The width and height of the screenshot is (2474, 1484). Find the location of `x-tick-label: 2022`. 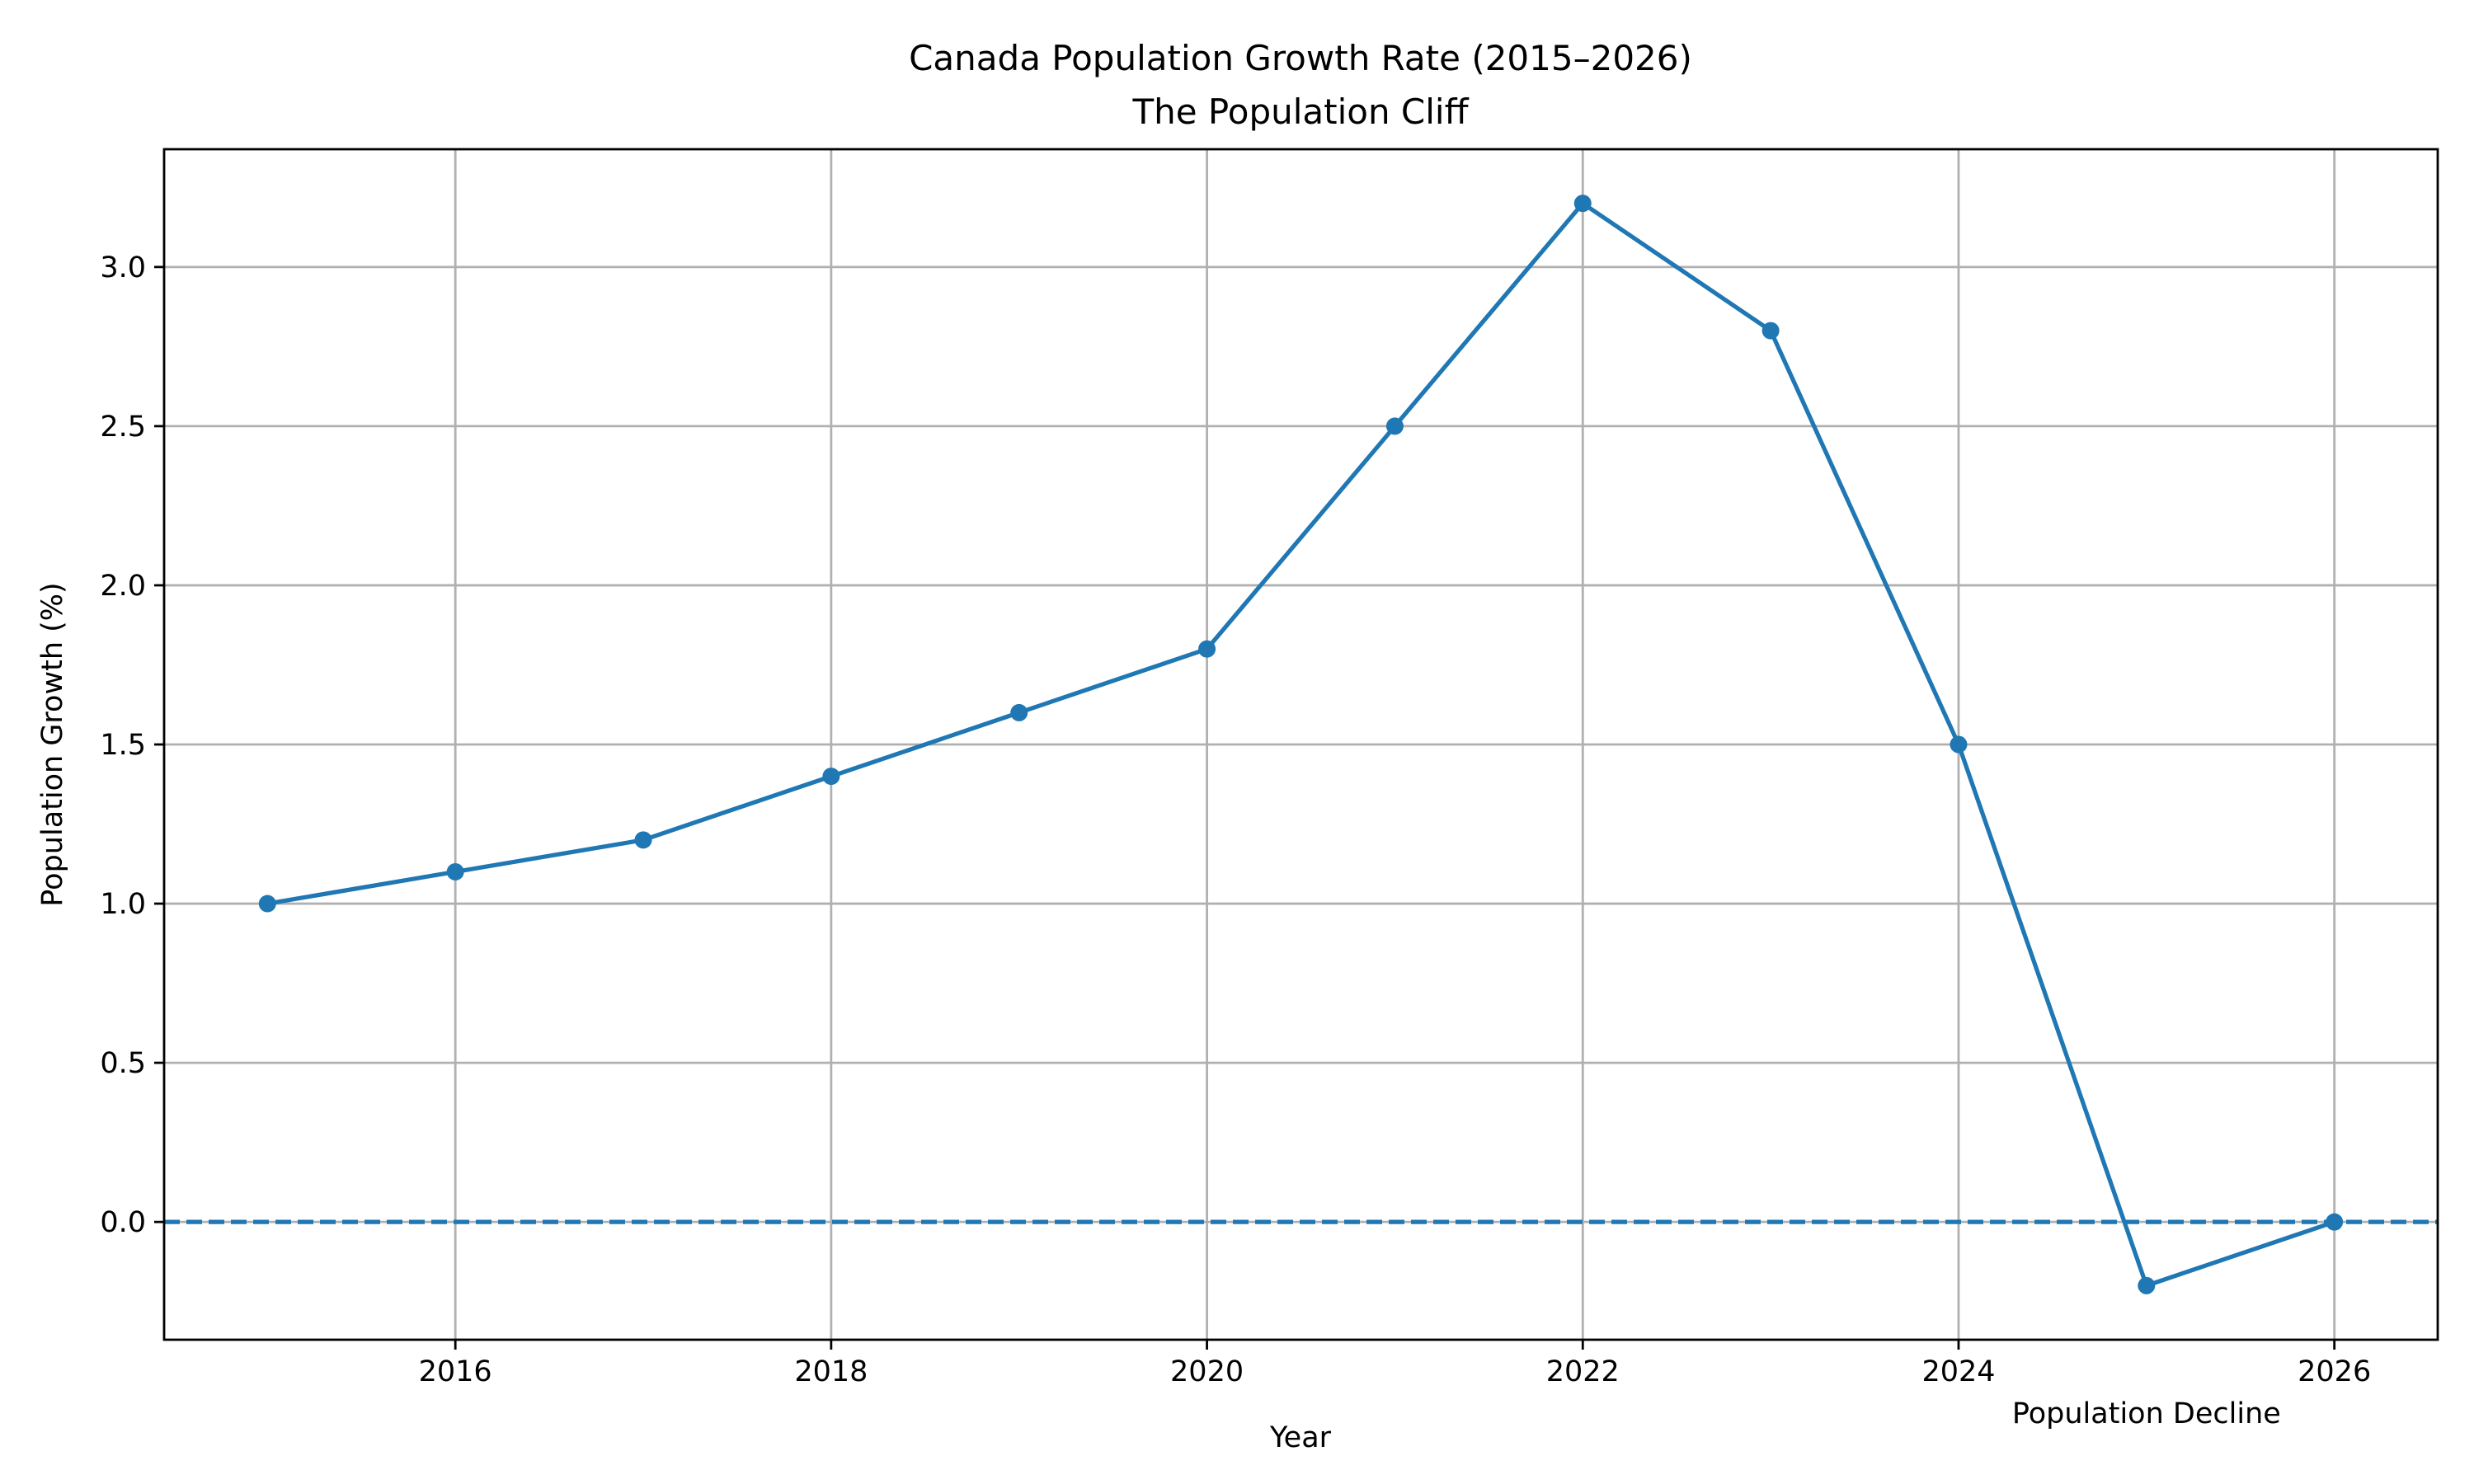

x-tick-label: 2022 is located at coordinates (1583, 1371).